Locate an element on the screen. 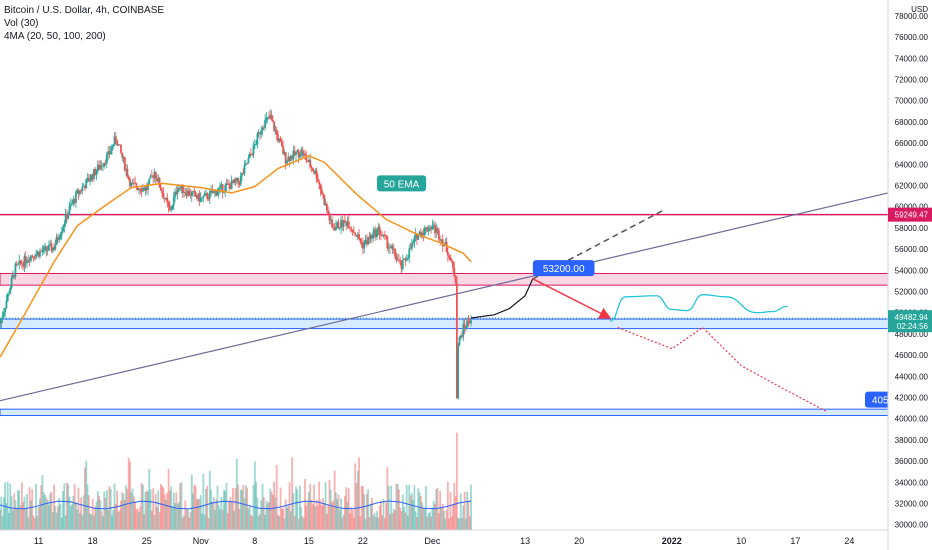  volume-indicator-label: Vol (30) is located at coordinates (21, 23).